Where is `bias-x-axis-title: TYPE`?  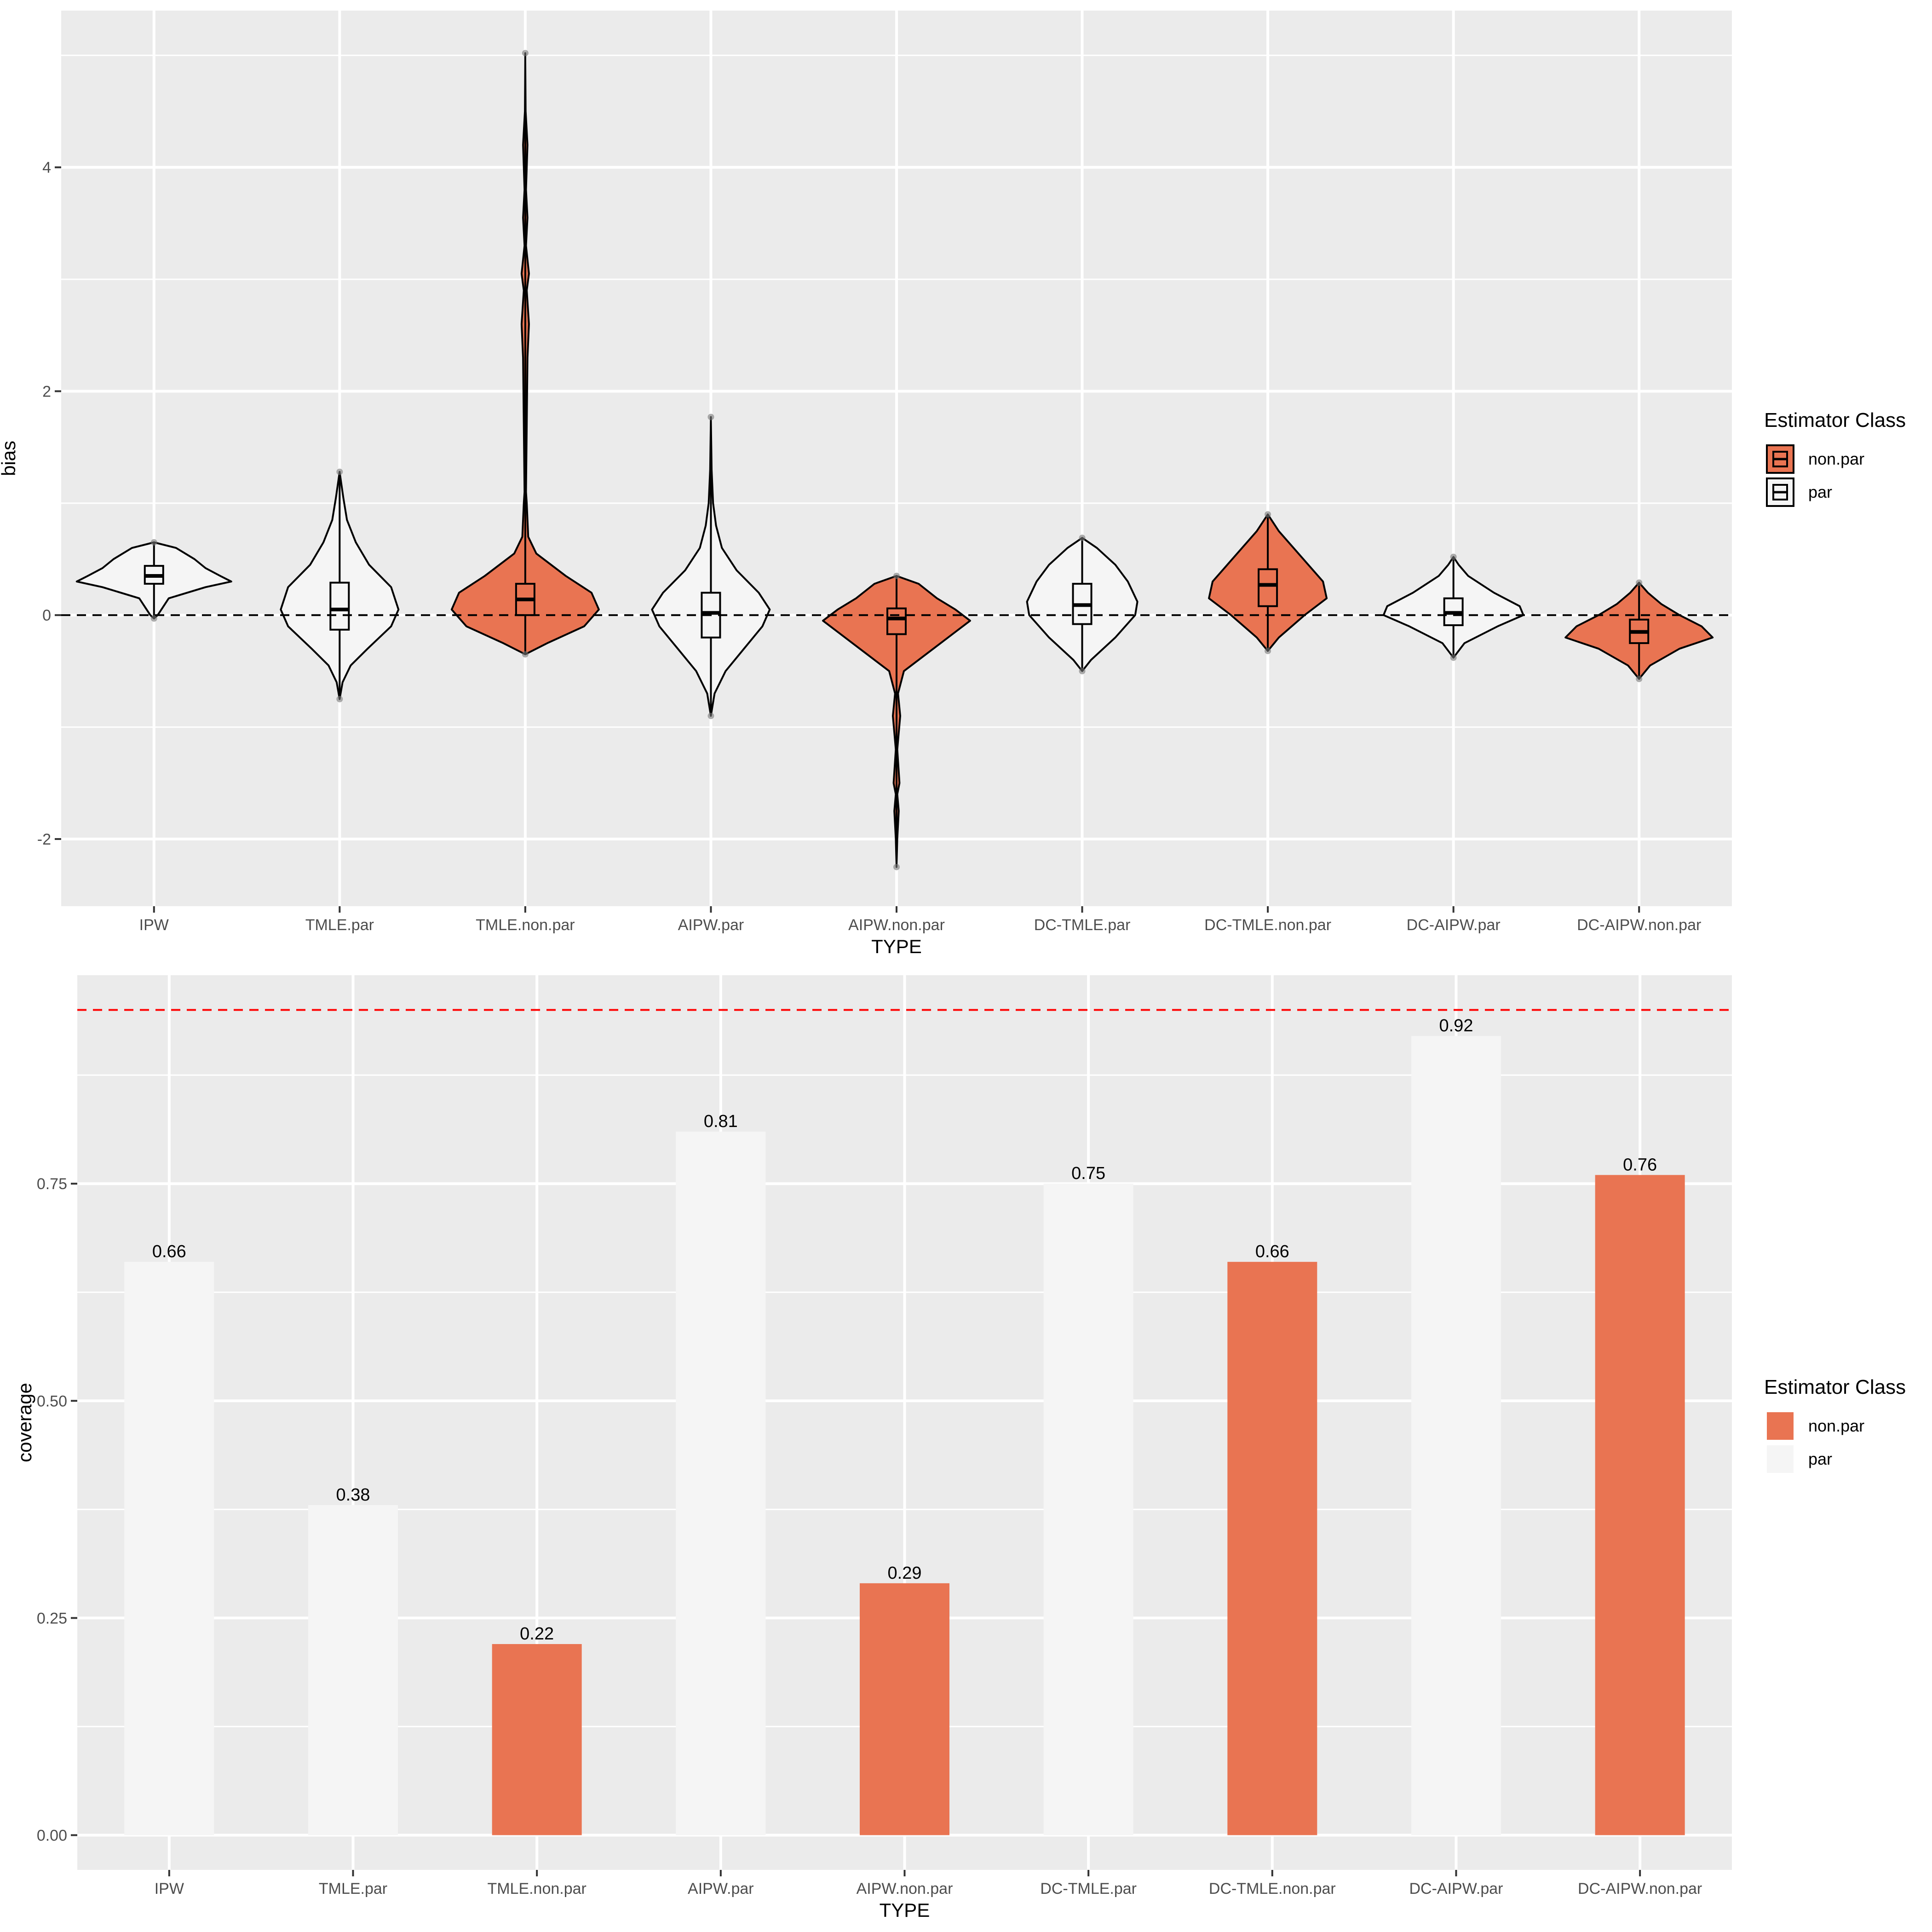
bias-x-axis-title: TYPE is located at coordinates (896, 947).